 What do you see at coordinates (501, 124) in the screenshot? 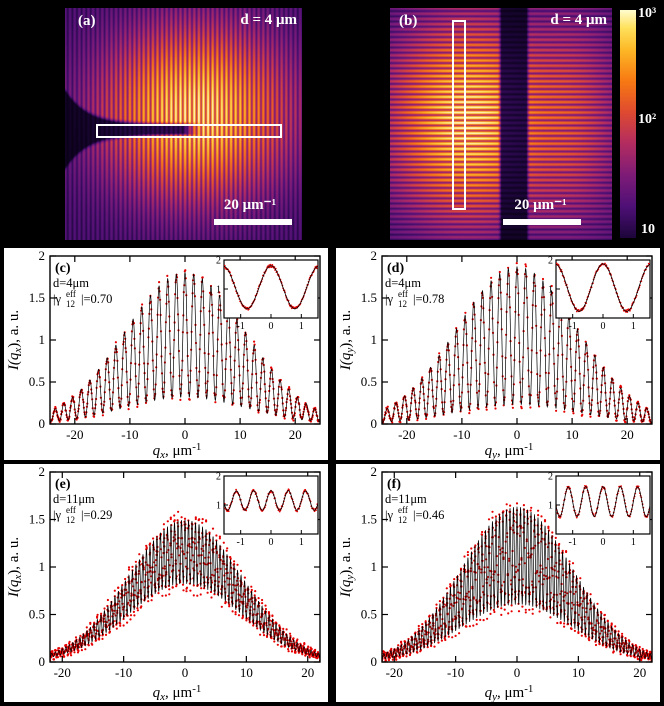
I see `heatmap-panel-b` at bounding box center [501, 124].